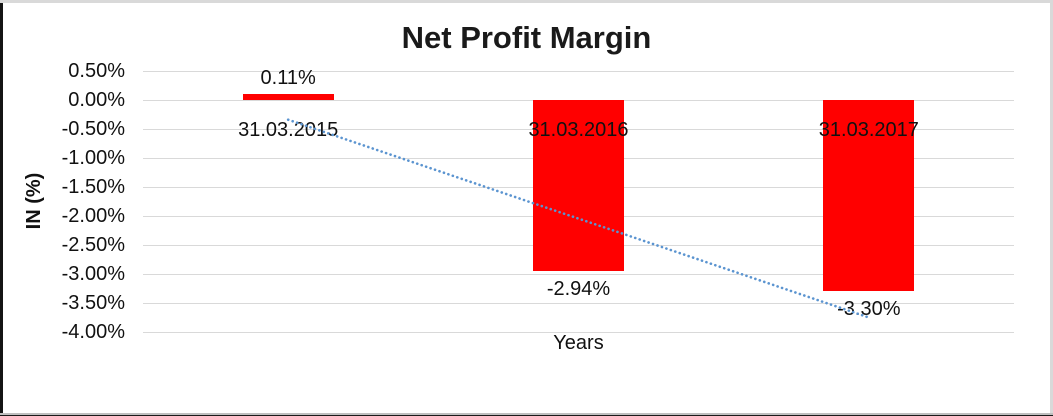  I want to click on data-label: -3.30%, so click(869, 309).